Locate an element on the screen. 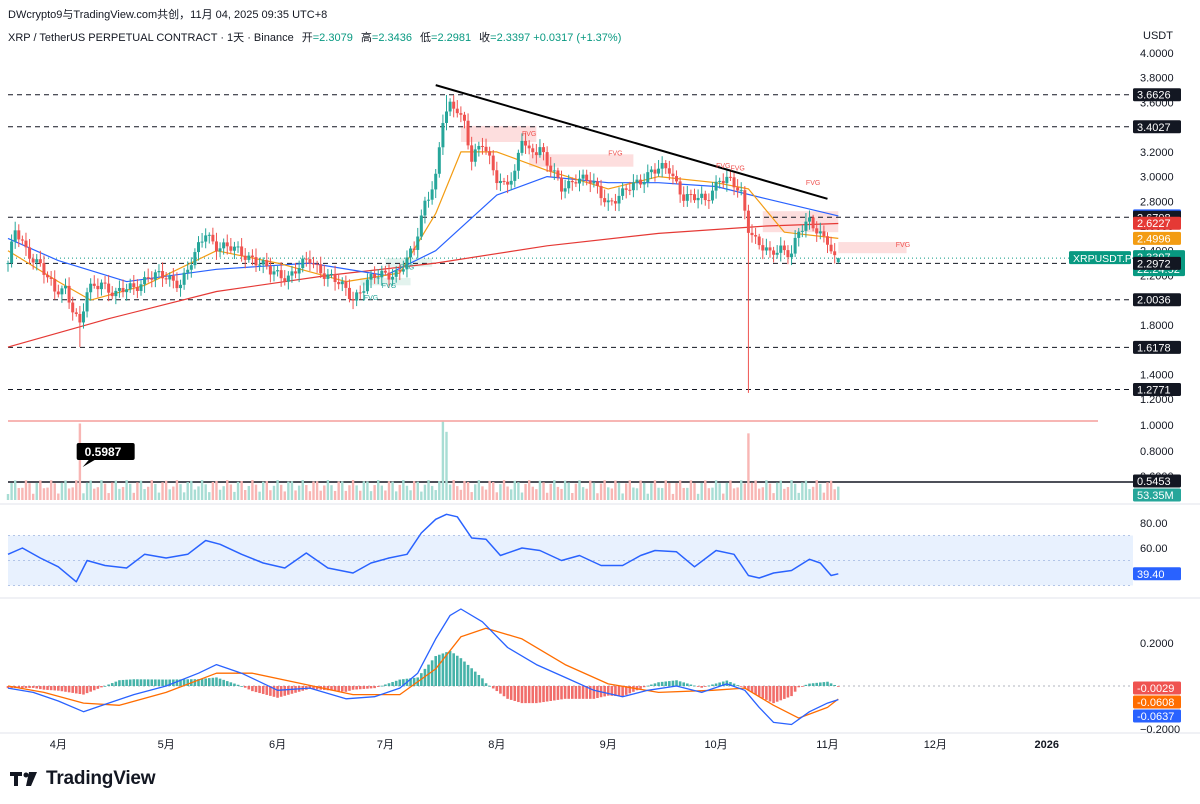  fvg-zone is located at coordinates (872, 248).